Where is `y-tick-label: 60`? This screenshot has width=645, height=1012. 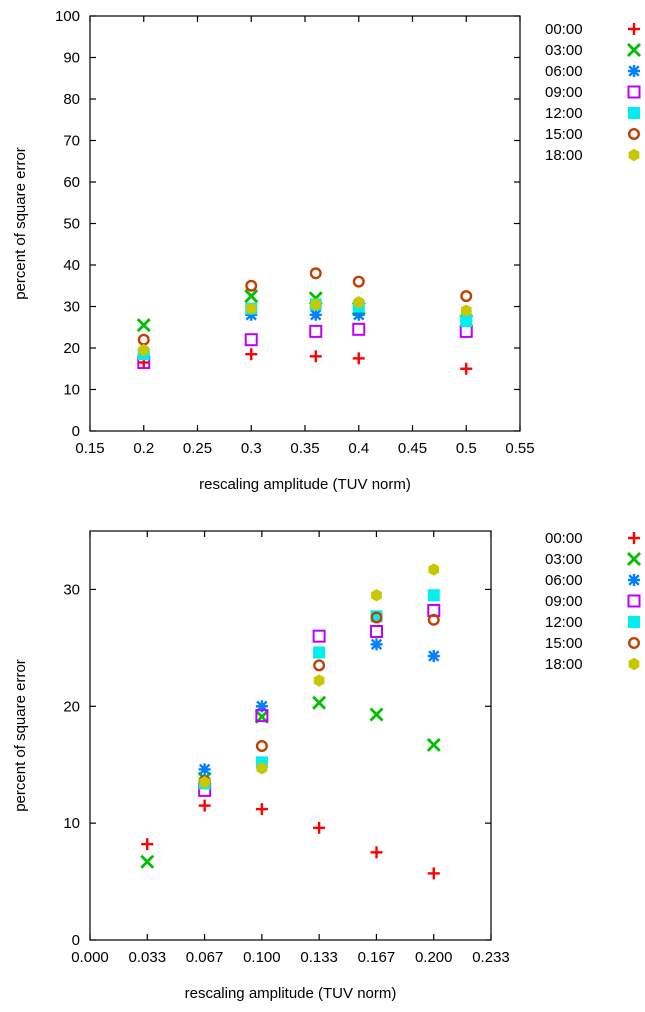 y-tick-label: 60 is located at coordinates (71, 182).